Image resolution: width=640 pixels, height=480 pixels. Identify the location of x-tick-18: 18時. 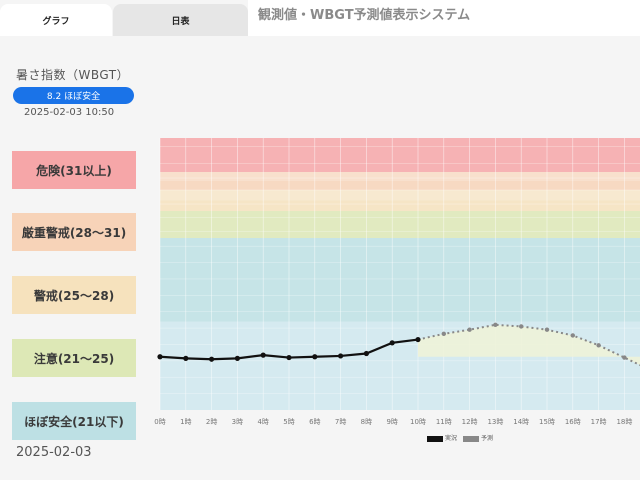
(624, 422).